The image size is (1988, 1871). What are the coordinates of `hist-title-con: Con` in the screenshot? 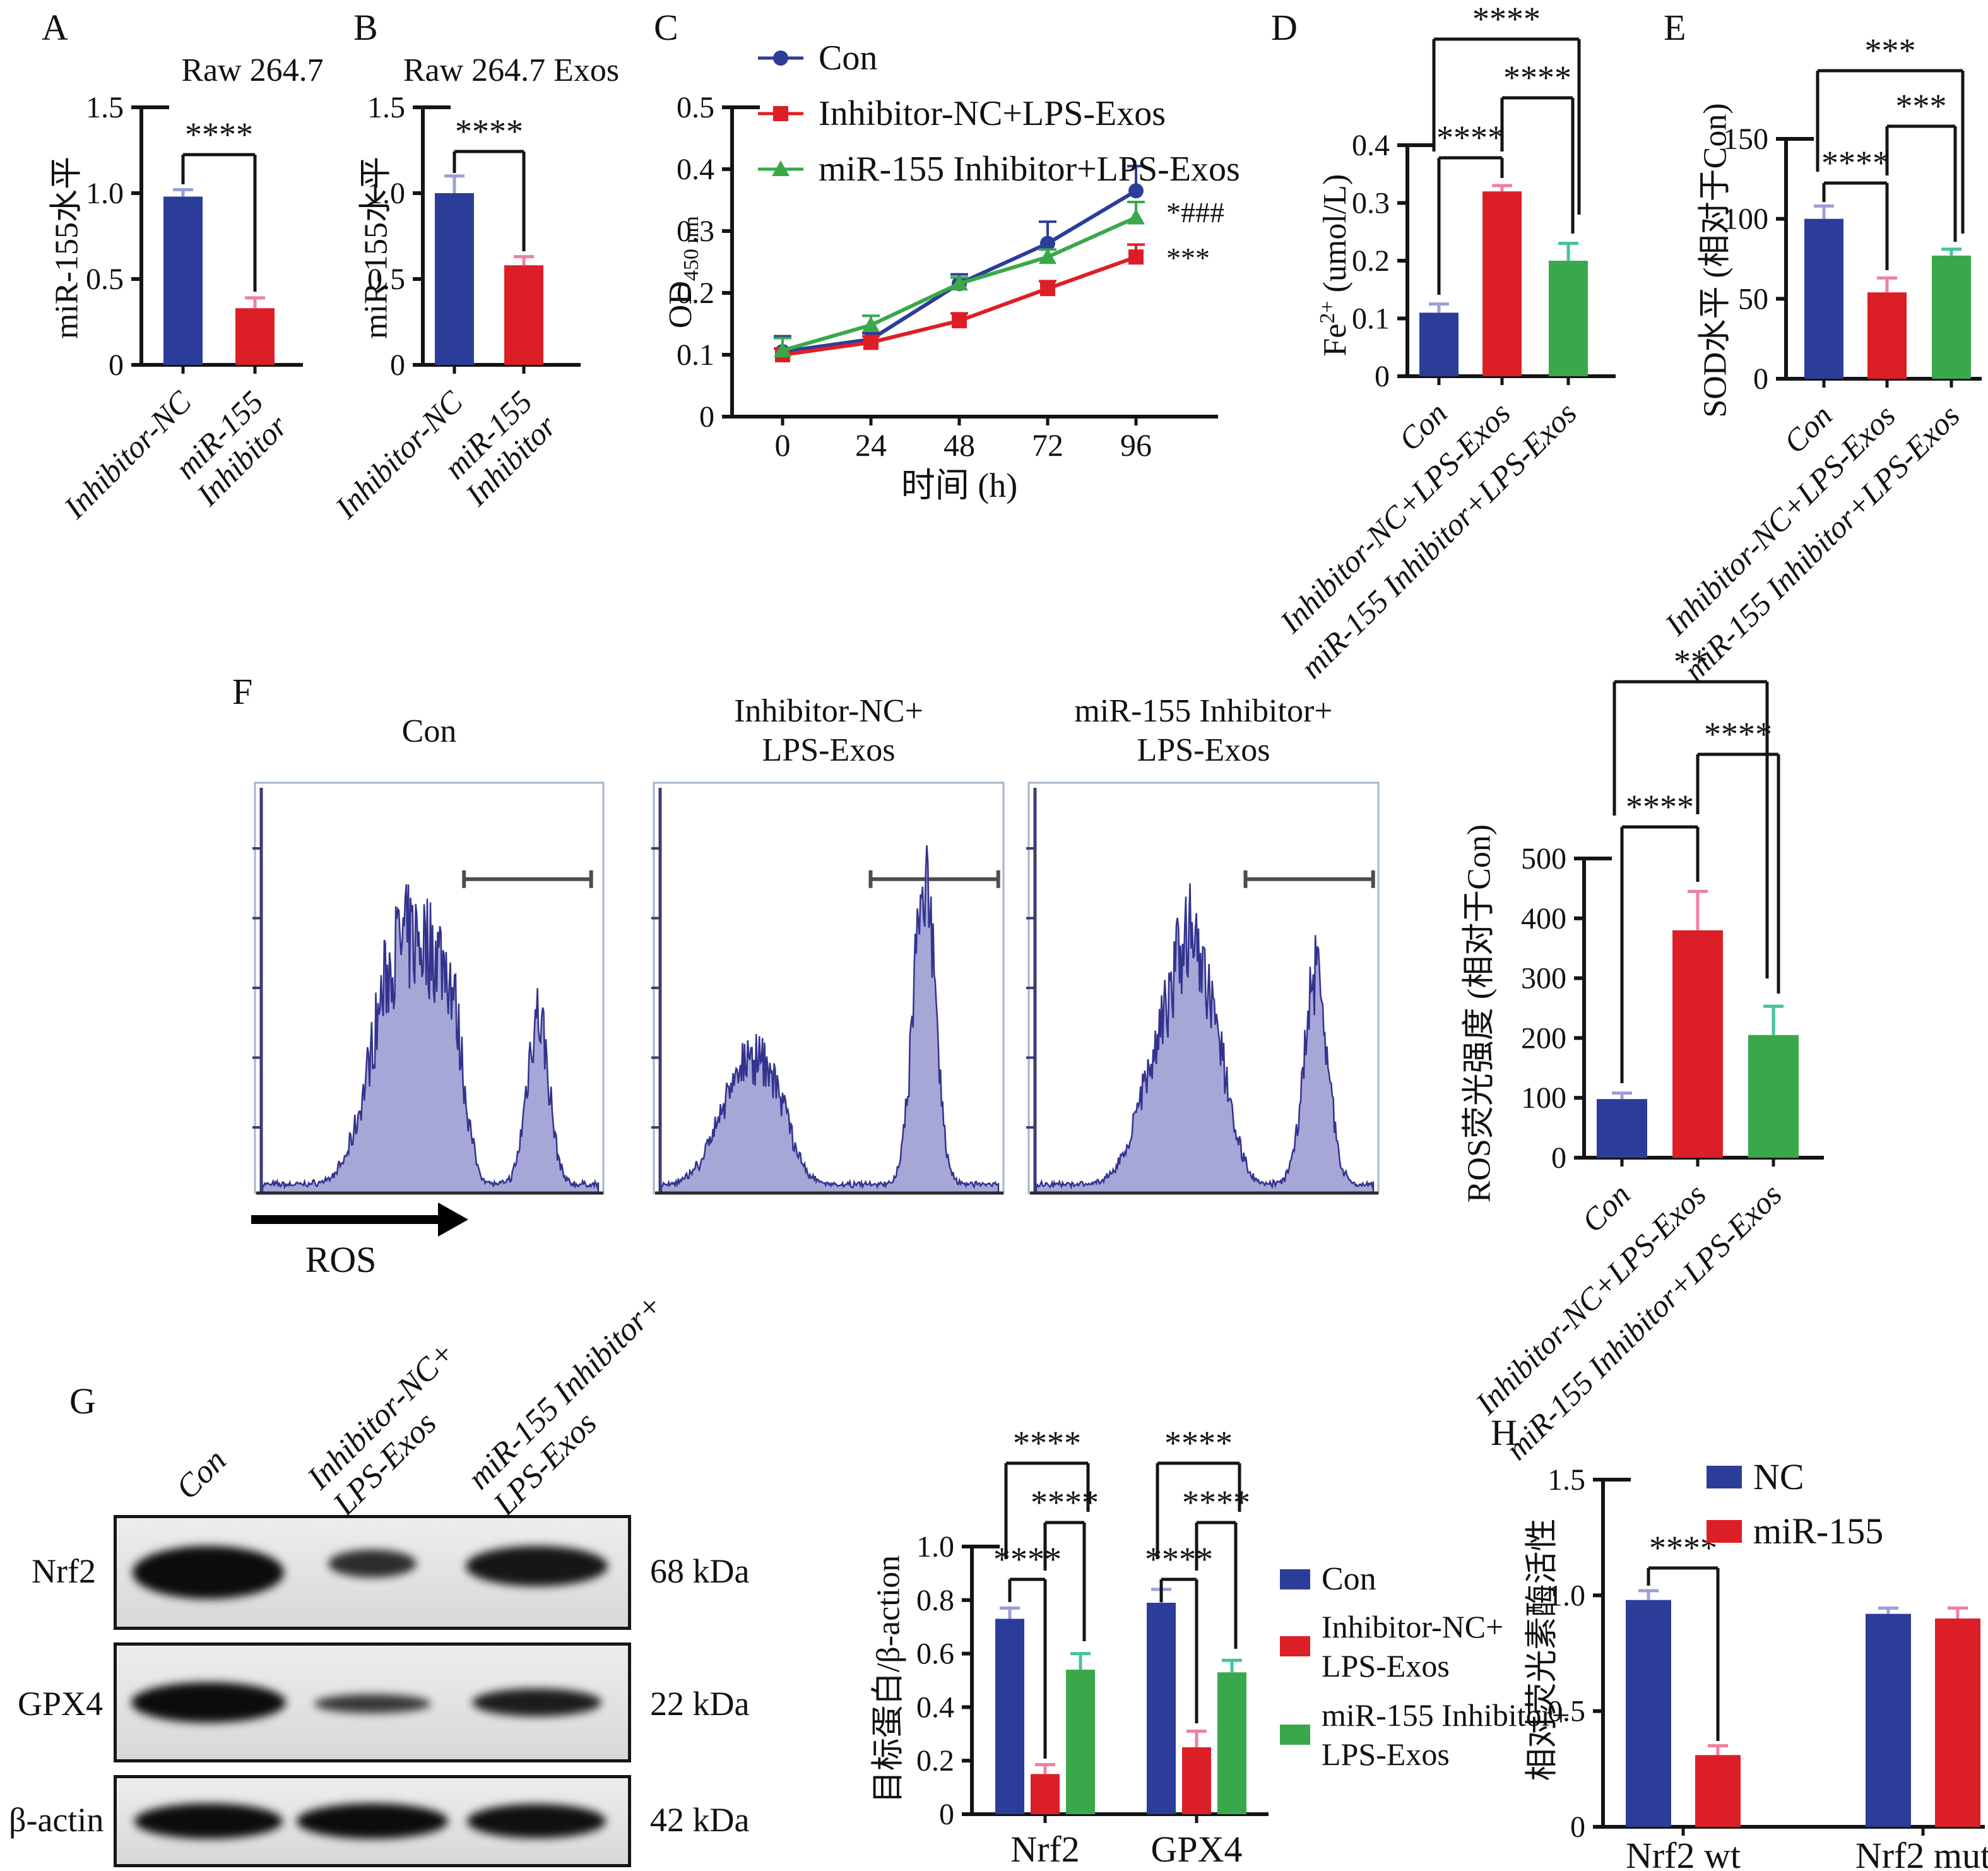 It's located at (429, 731).